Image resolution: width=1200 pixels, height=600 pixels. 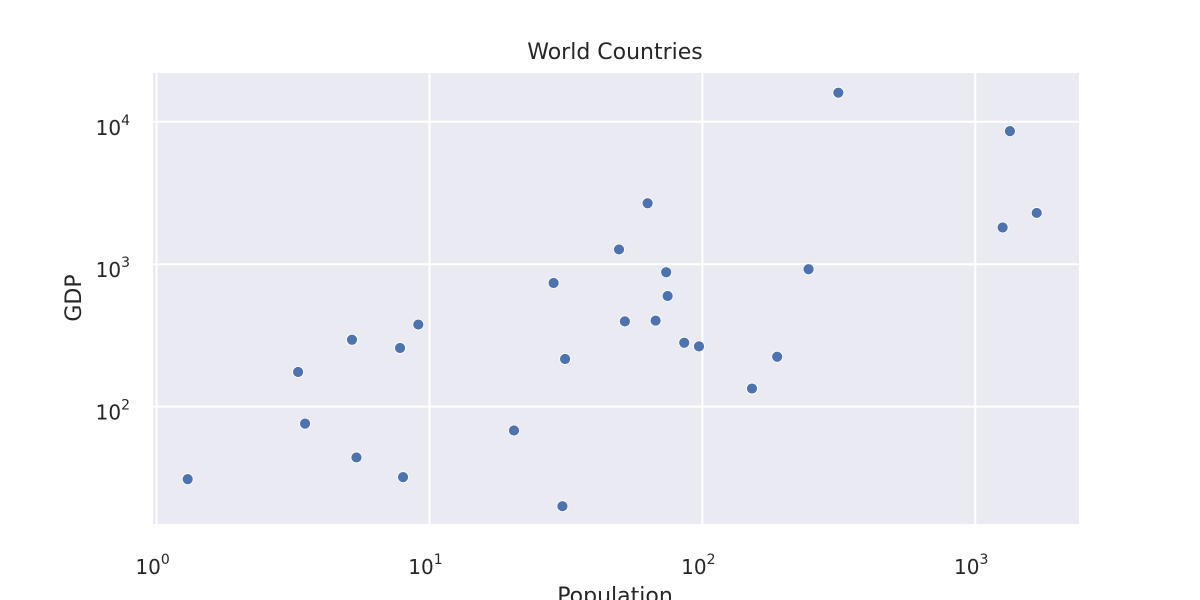 I want to click on x-tick-label: 10⁰, so click(x=152, y=565).